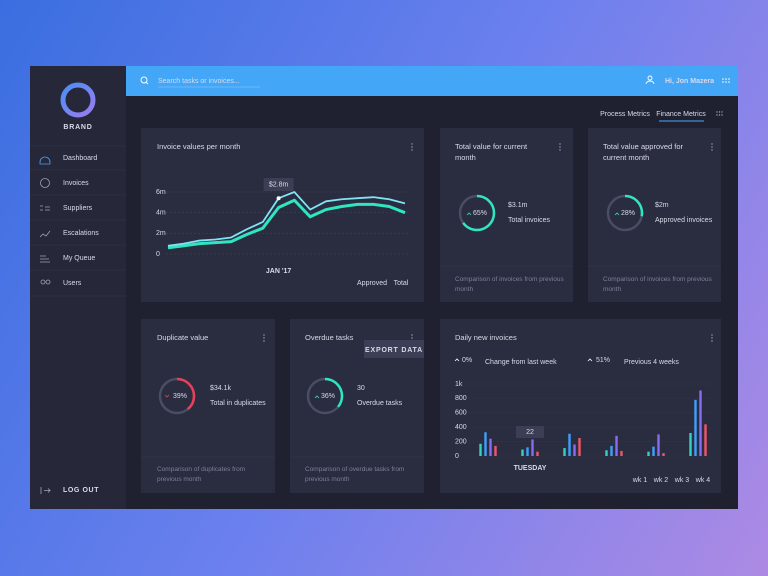 The height and width of the screenshot is (576, 768). What do you see at coordinates (521, 362) in the screenshot?
I see `stat-label: Change from last week` at bounding box center [521, 362].